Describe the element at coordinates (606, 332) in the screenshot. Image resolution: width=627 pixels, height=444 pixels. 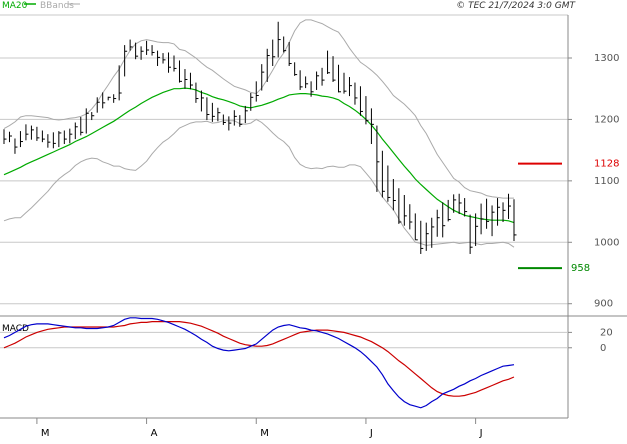
I see `macd-tick-label: 20` at that location.